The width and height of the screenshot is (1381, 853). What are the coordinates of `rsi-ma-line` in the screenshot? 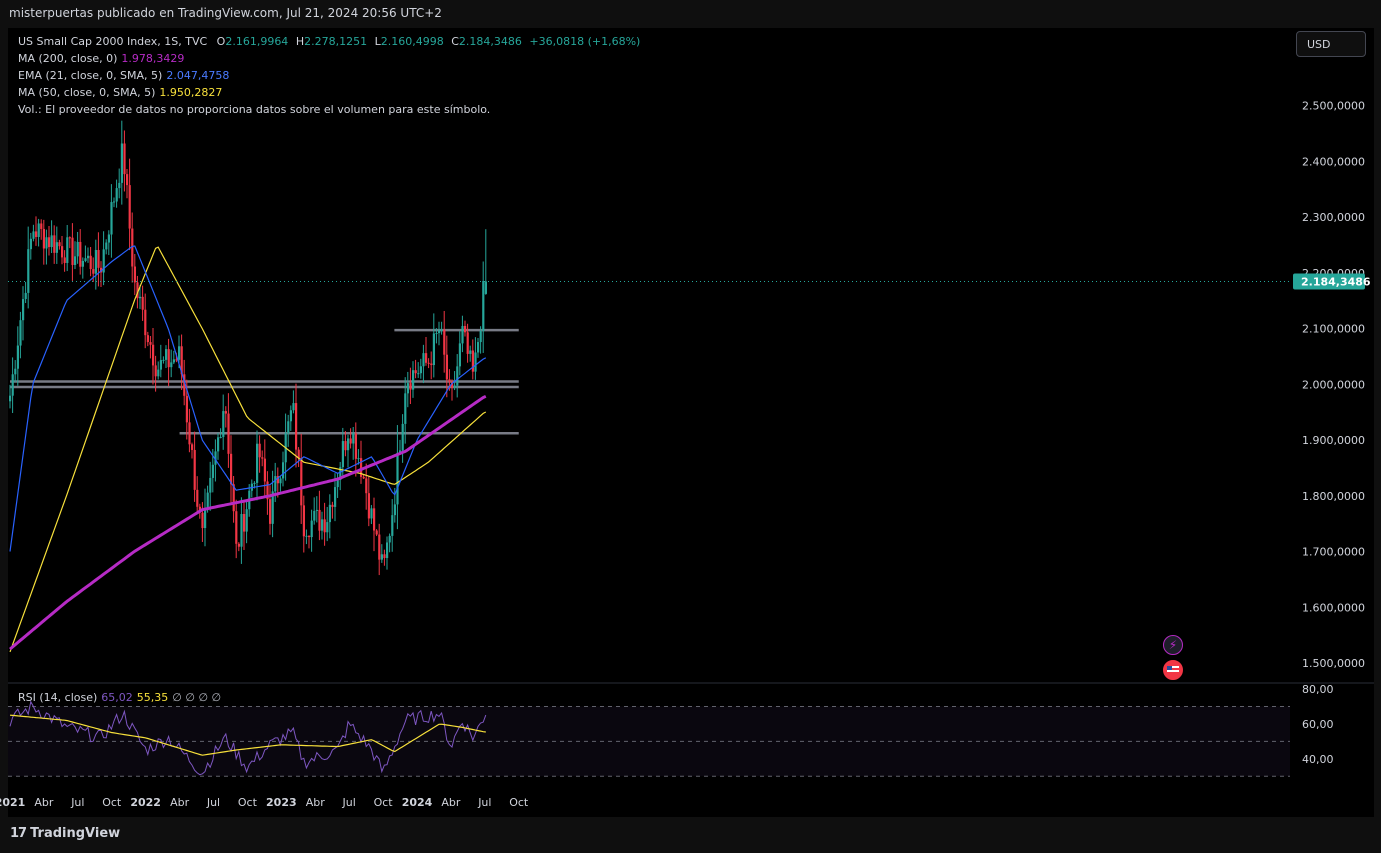 It's located at (247, 735).